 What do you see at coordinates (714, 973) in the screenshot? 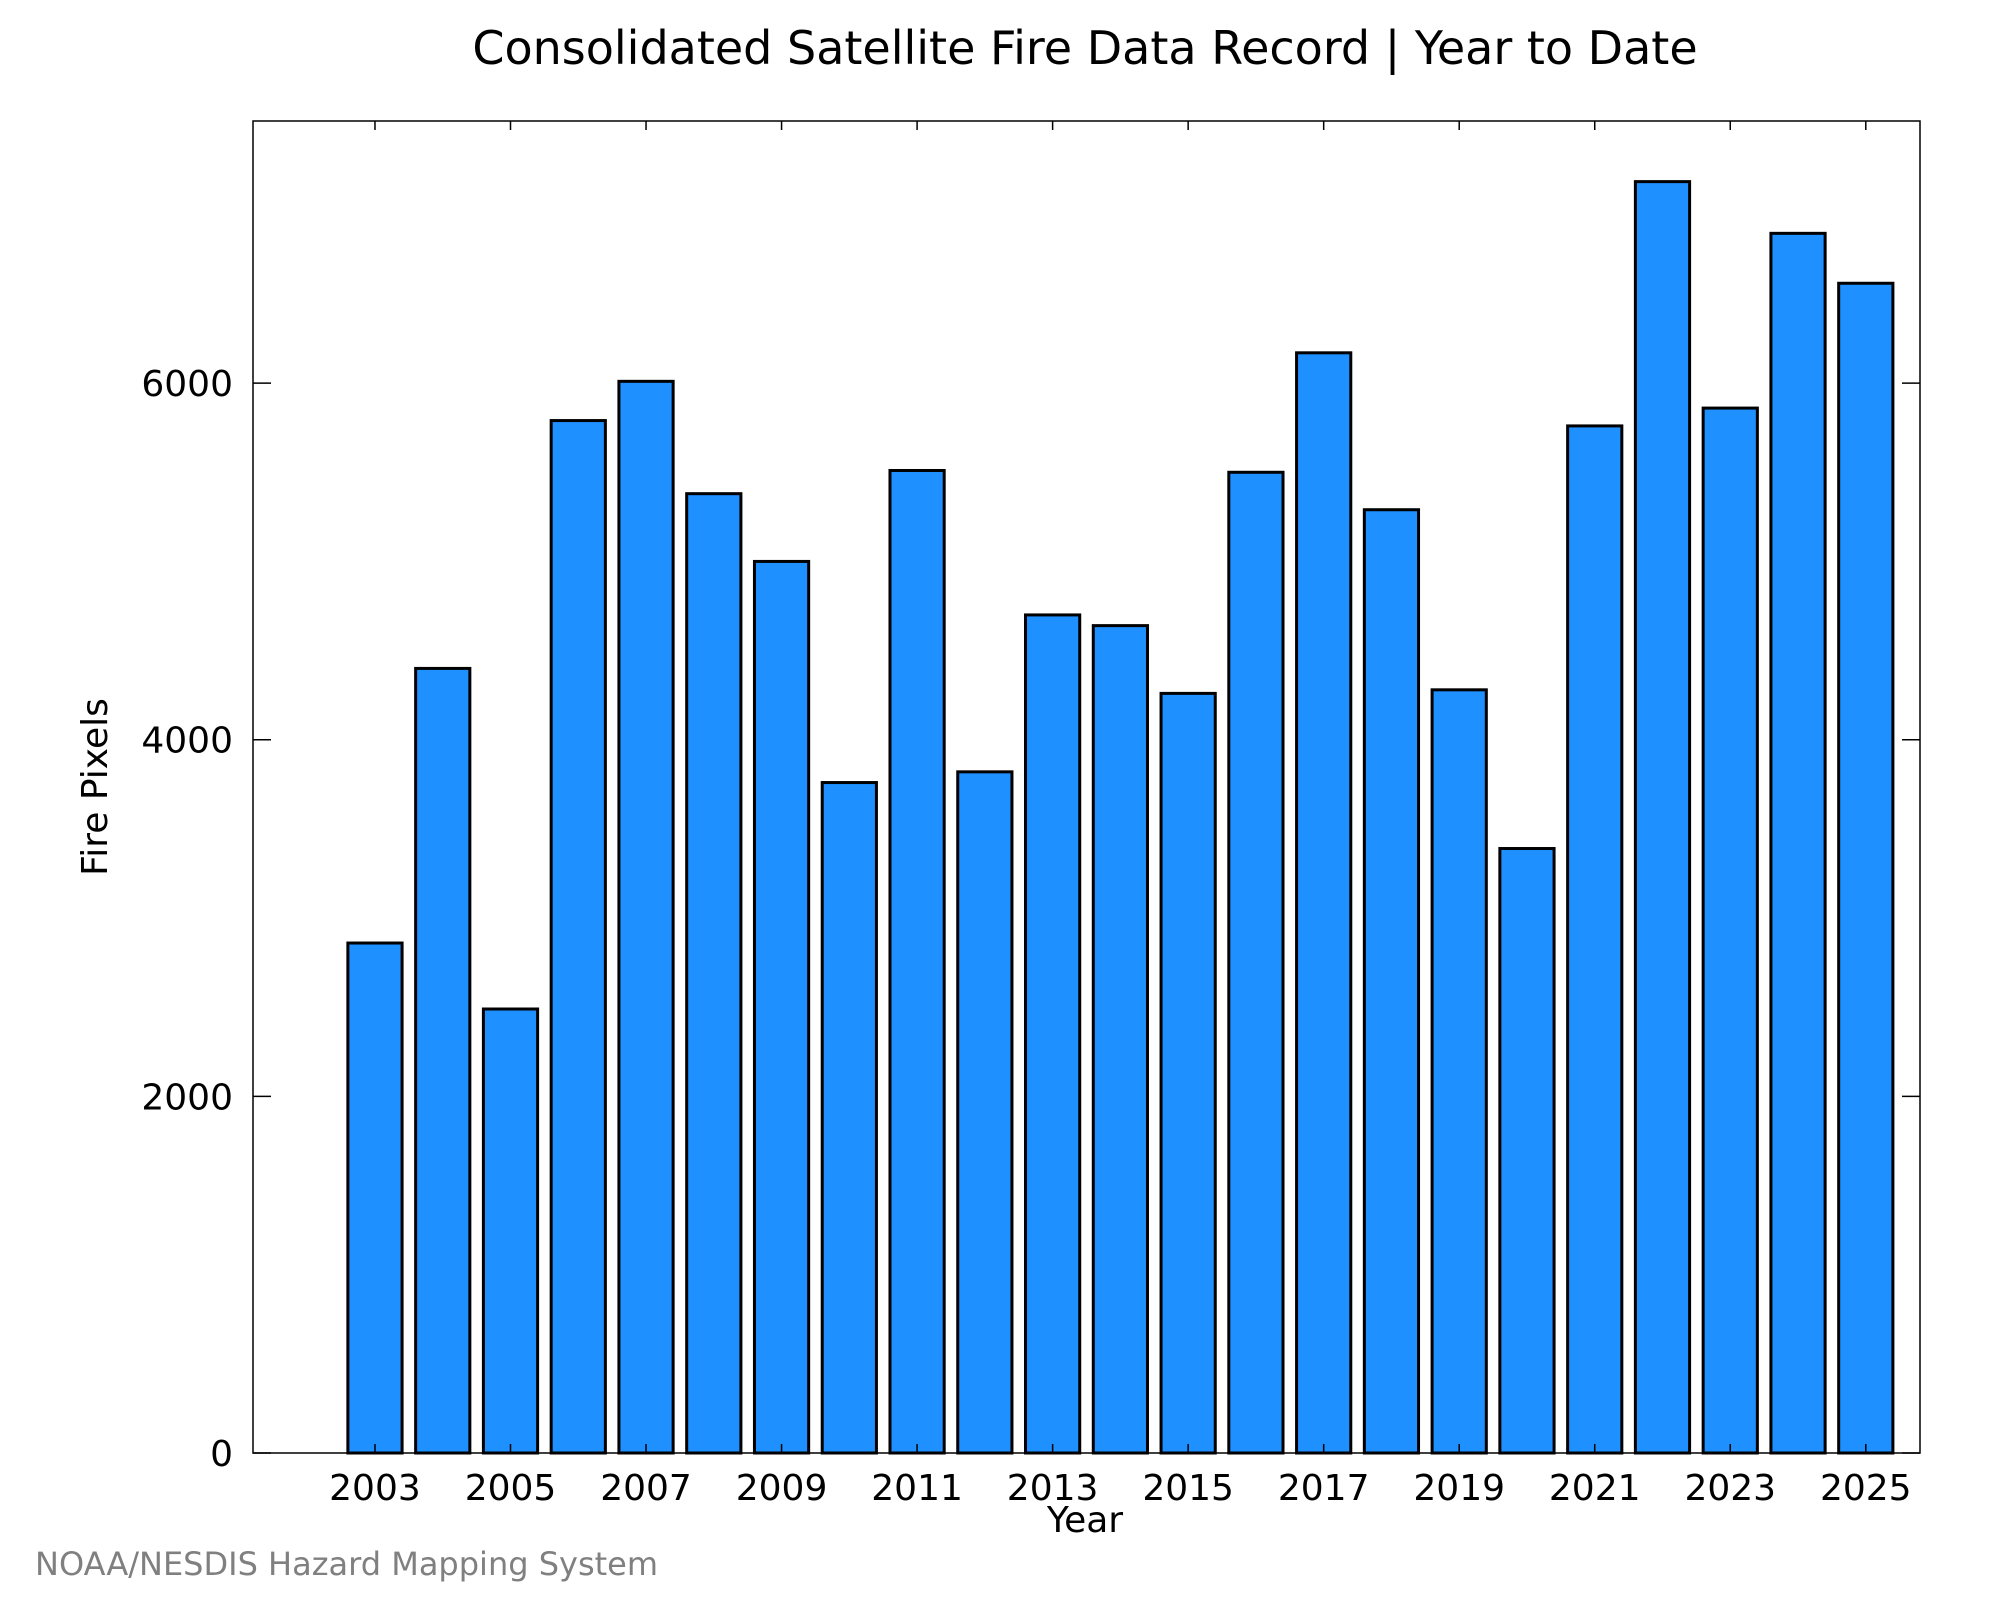
I see `bar-2008` at bounding box center [714, 973].